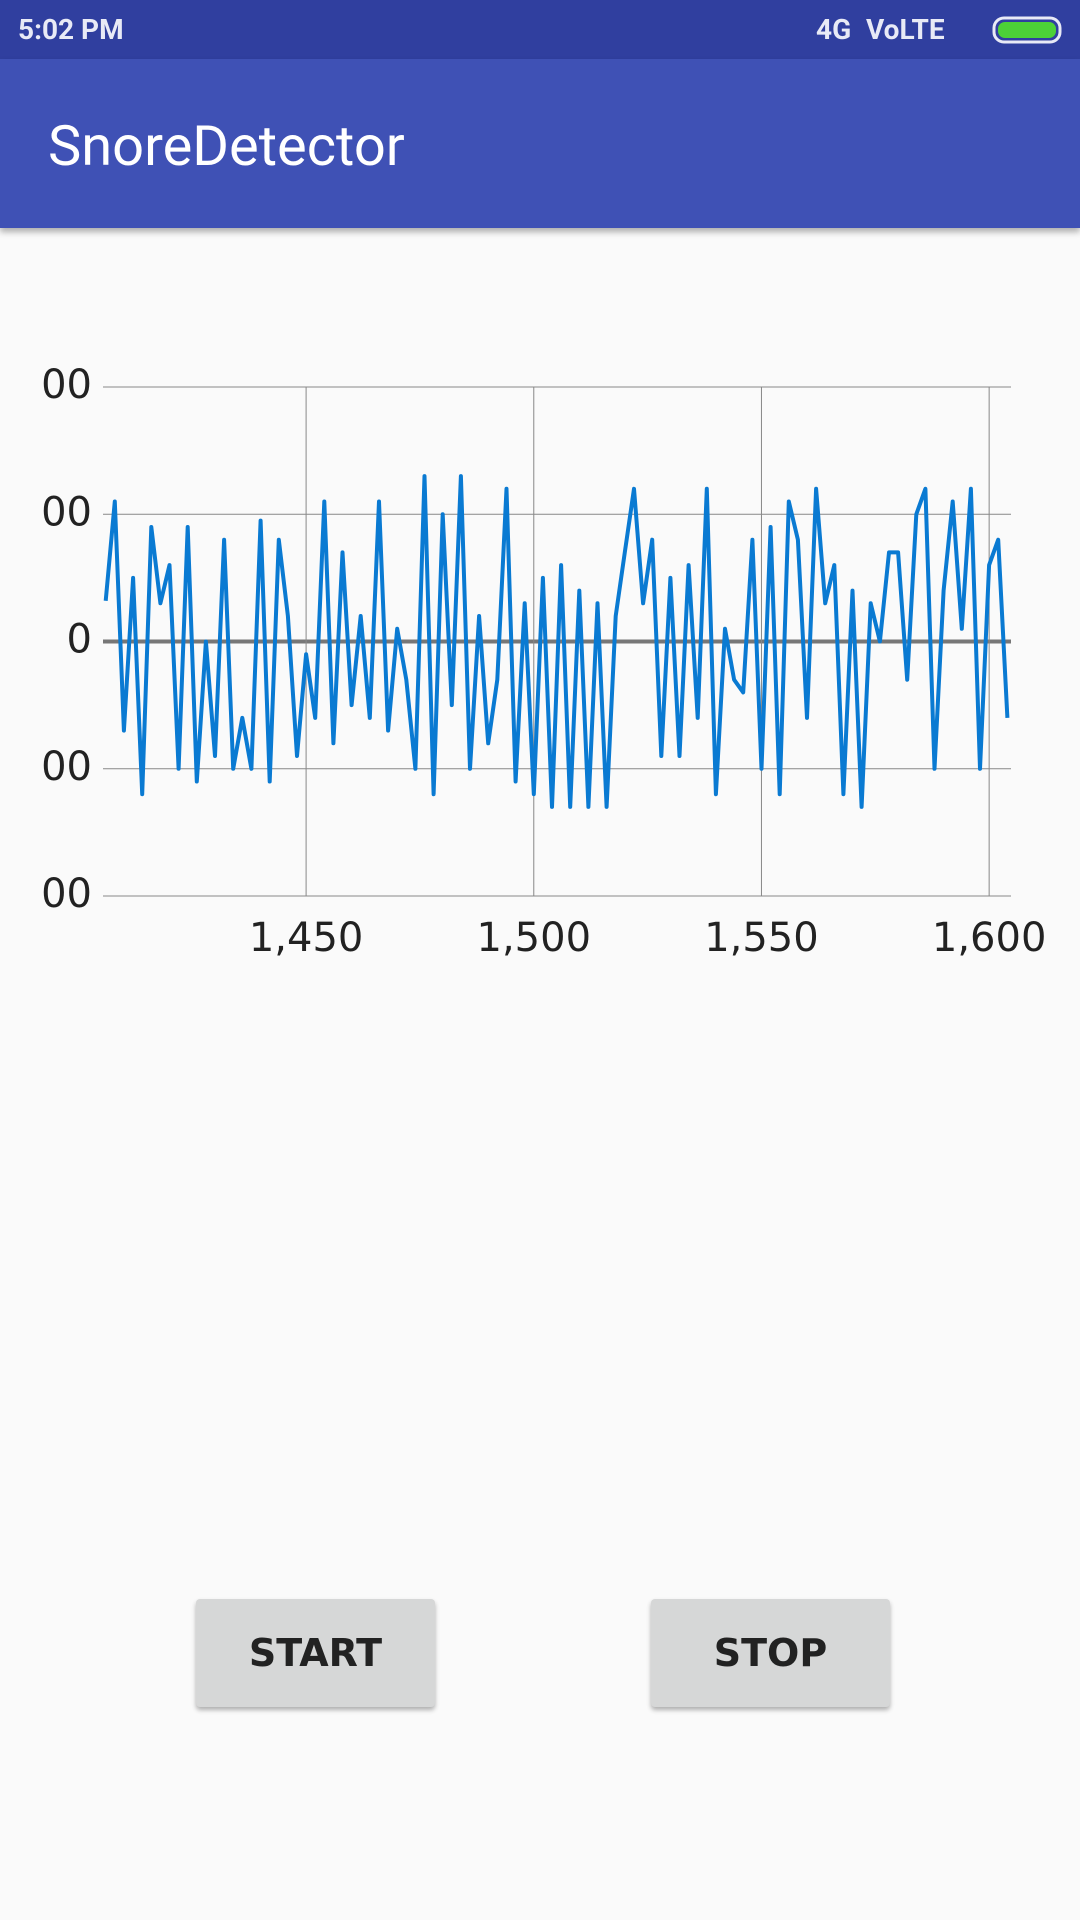 This screenshot has height=1920, width=1080. Describe the element at coordinates (905, 29) in the screenshot. I see `volte: VoLTE` at that location.